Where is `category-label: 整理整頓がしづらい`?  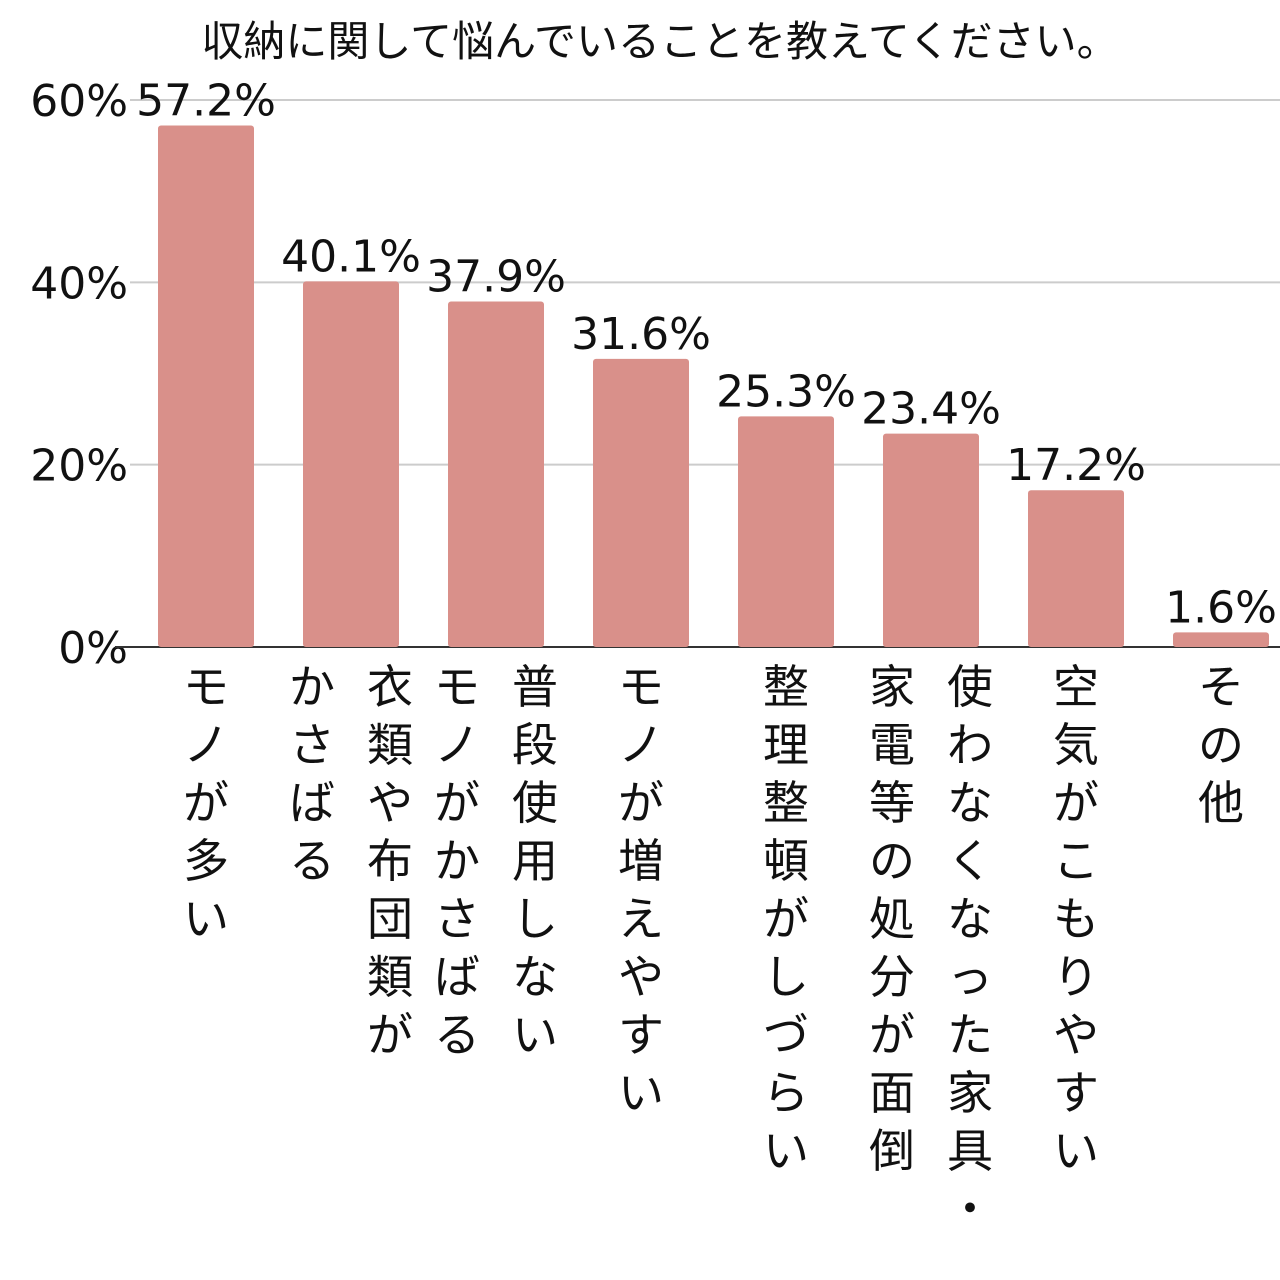
category-label: 整理整頓がしづらい is located at coordinates (786, 919).